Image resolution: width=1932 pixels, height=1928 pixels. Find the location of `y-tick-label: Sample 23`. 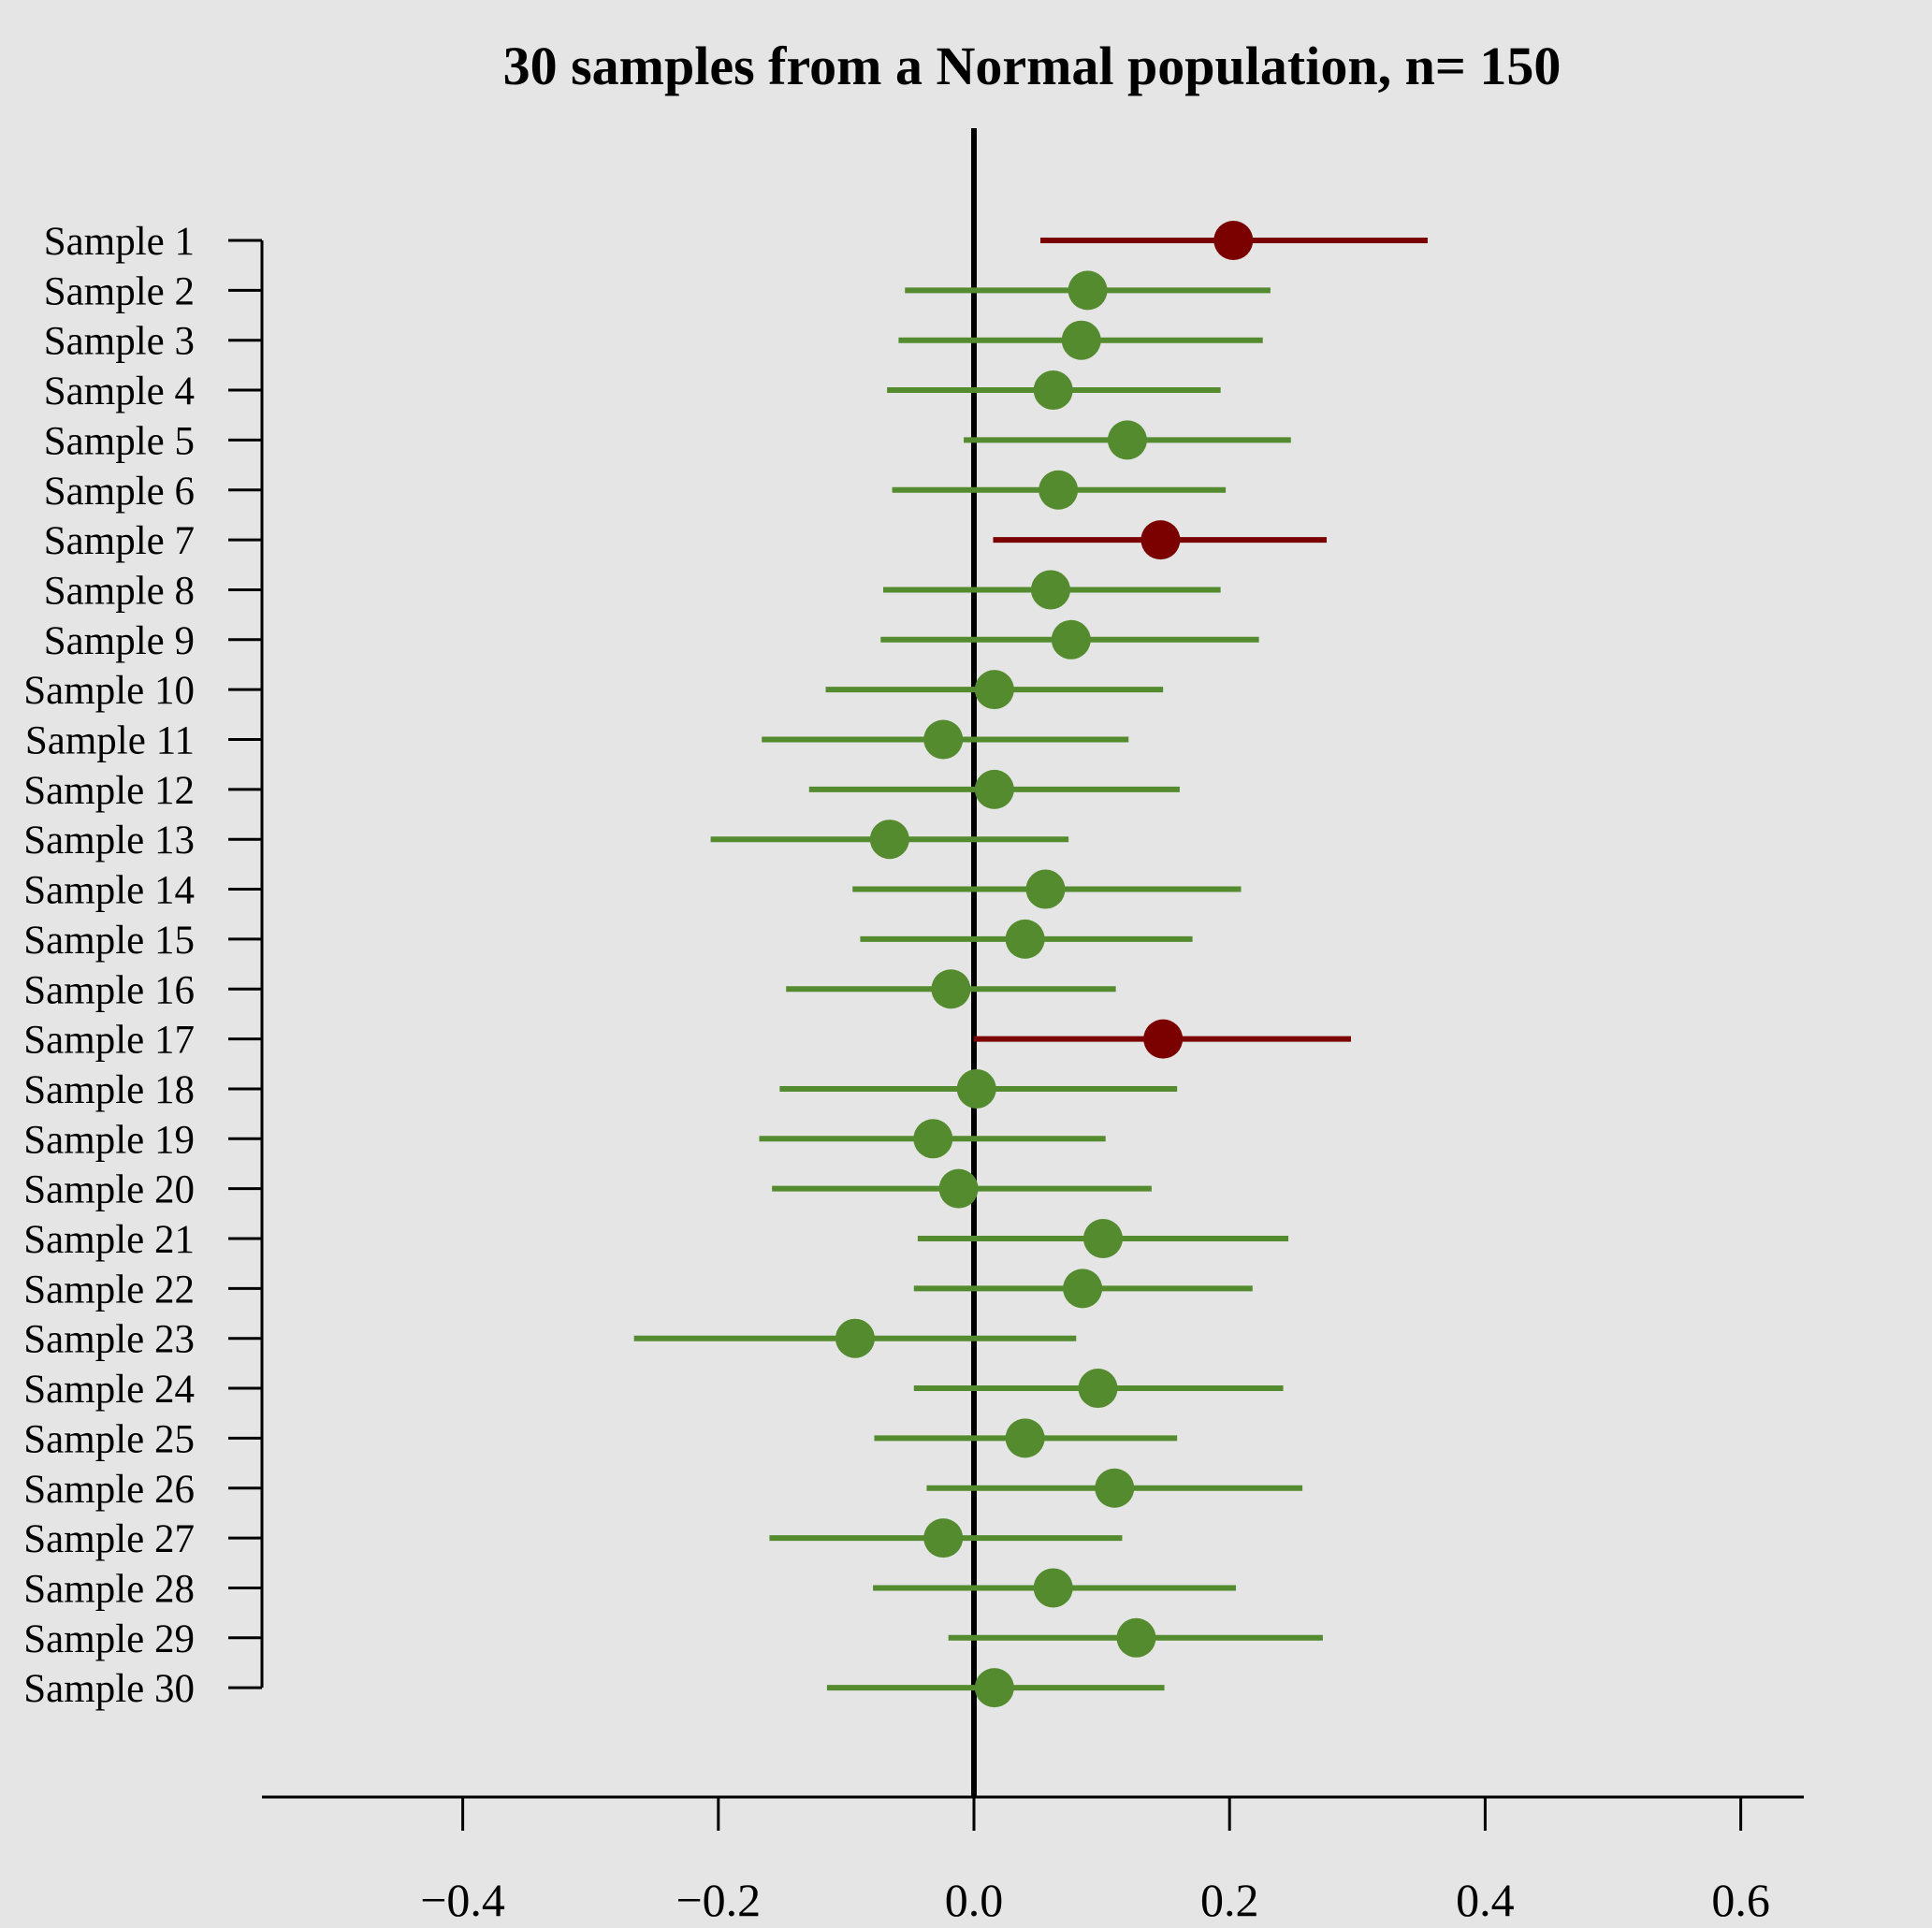

y-tick-label: Sample 23 is located at coordinates (109, 1340).